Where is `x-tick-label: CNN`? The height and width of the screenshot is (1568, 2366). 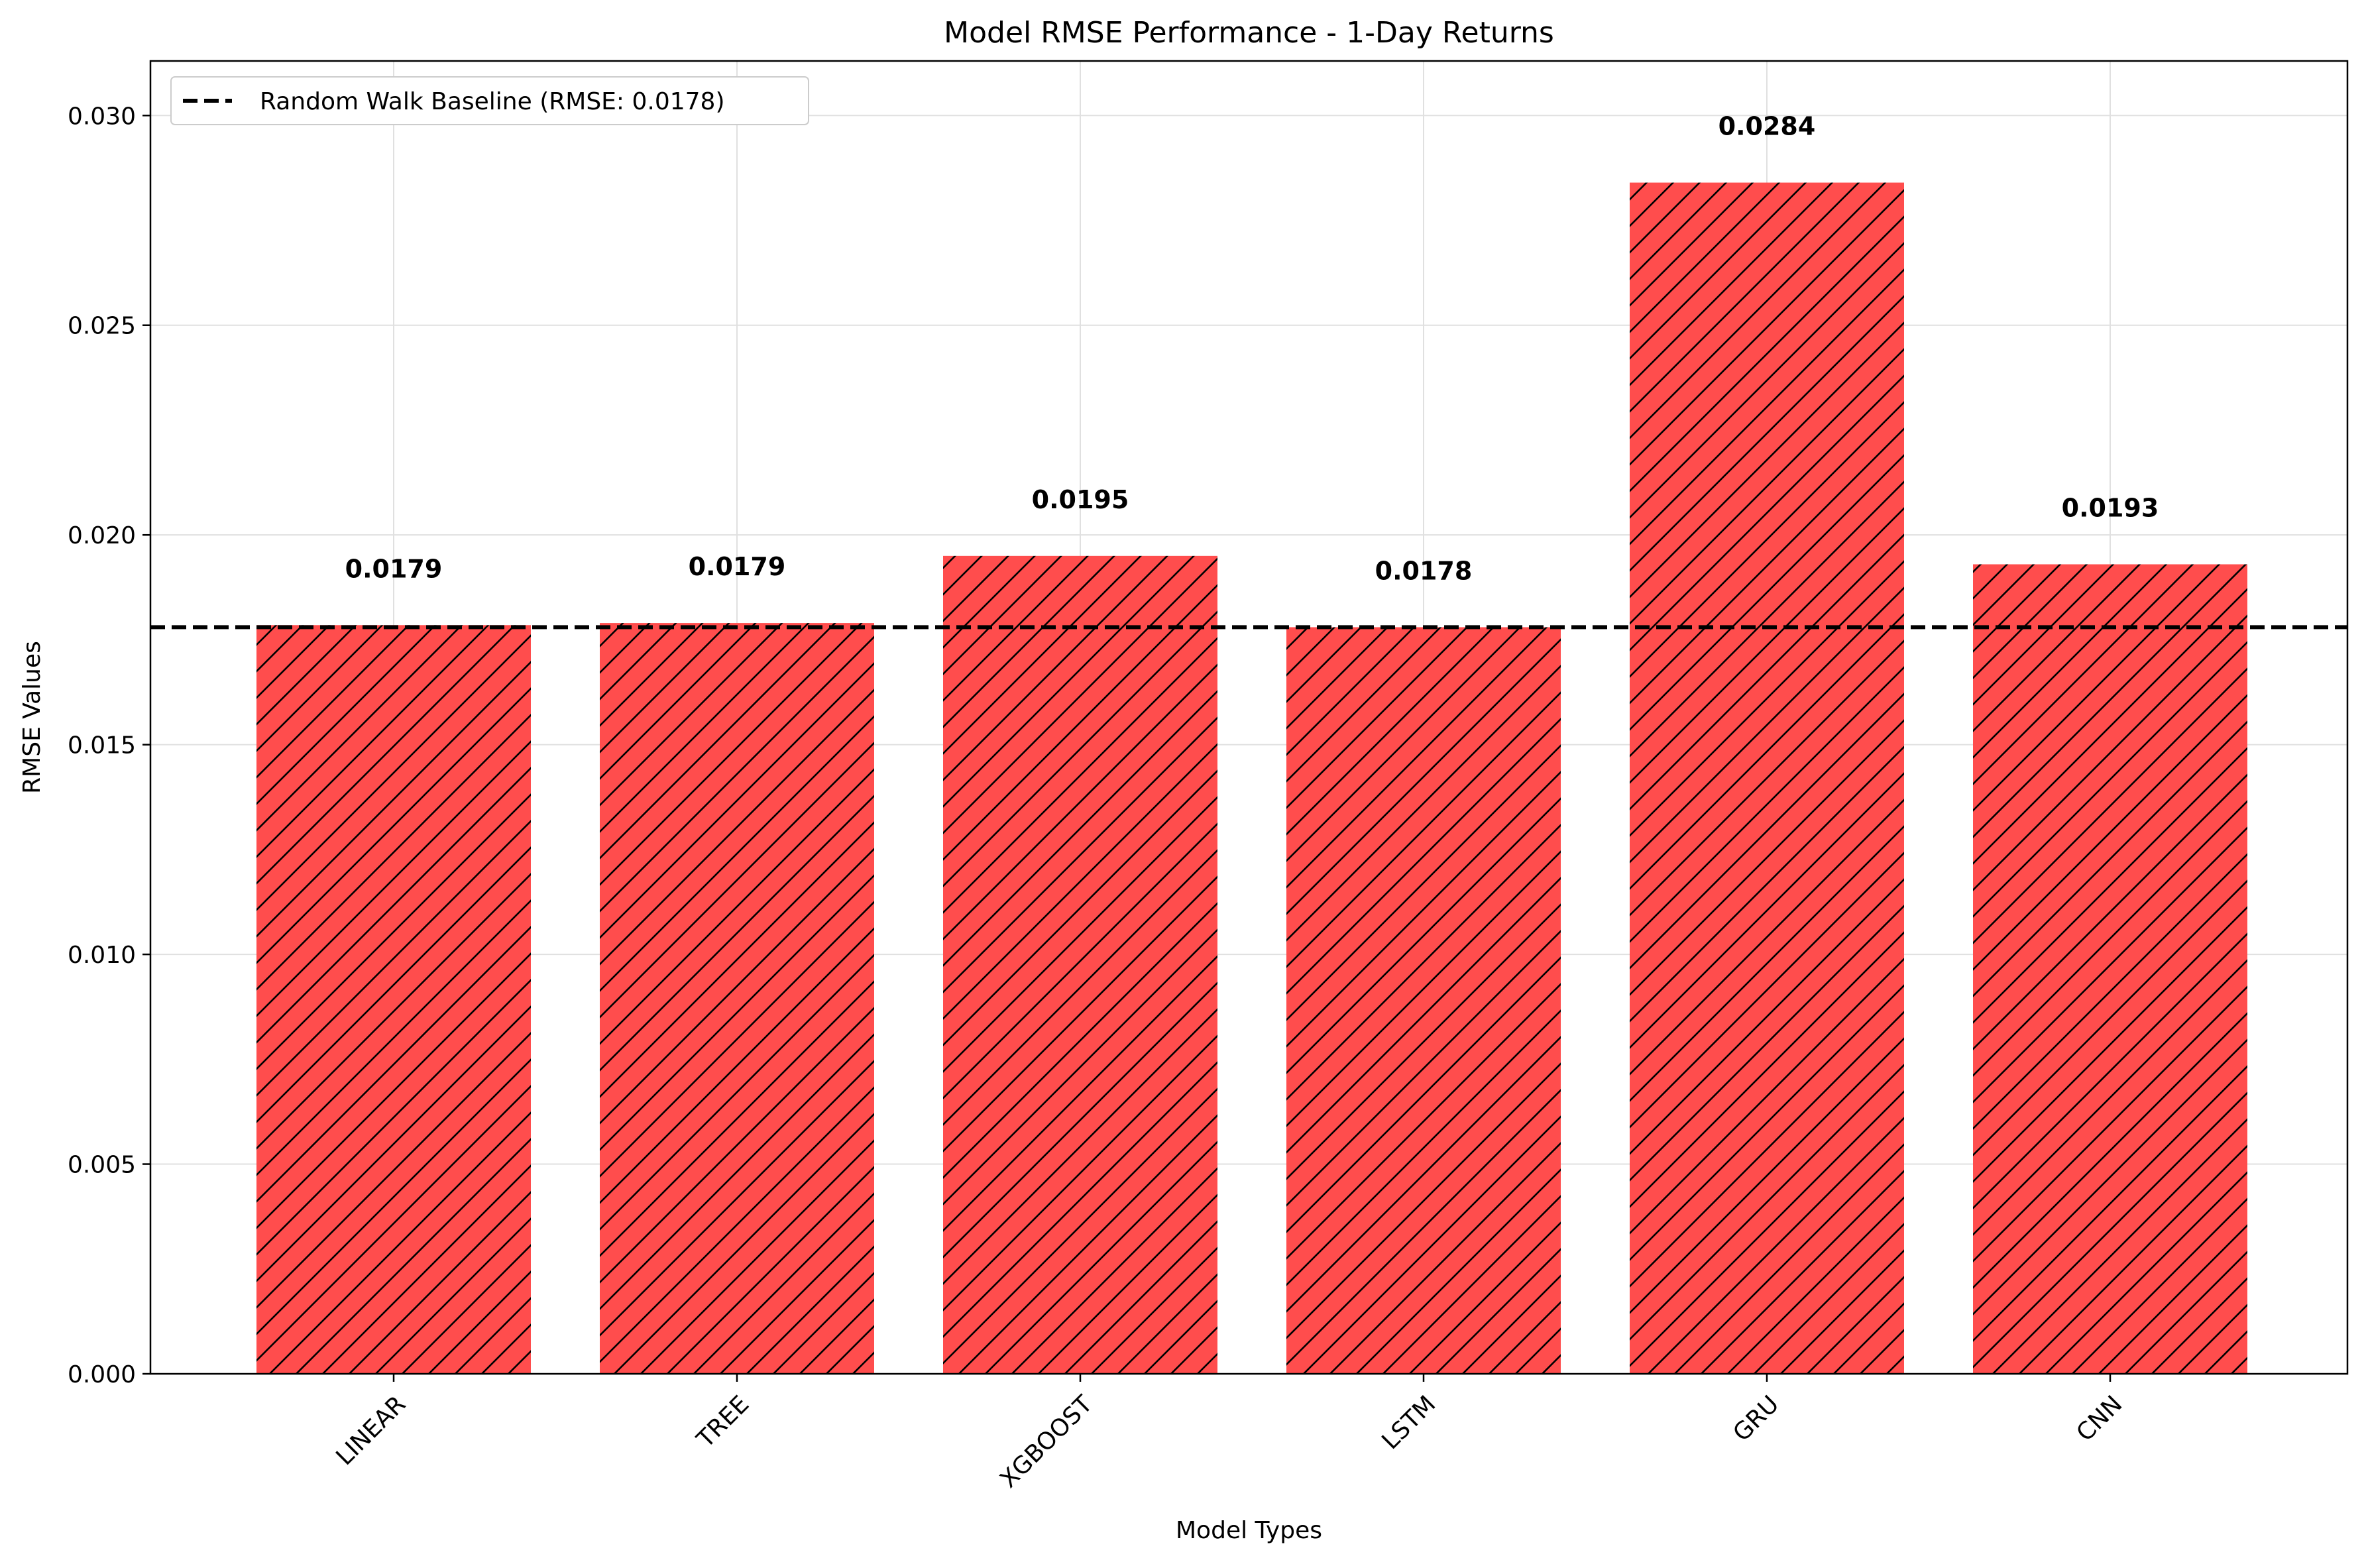 x-tick-label: CNN is located at coordinates (2100, 1418).